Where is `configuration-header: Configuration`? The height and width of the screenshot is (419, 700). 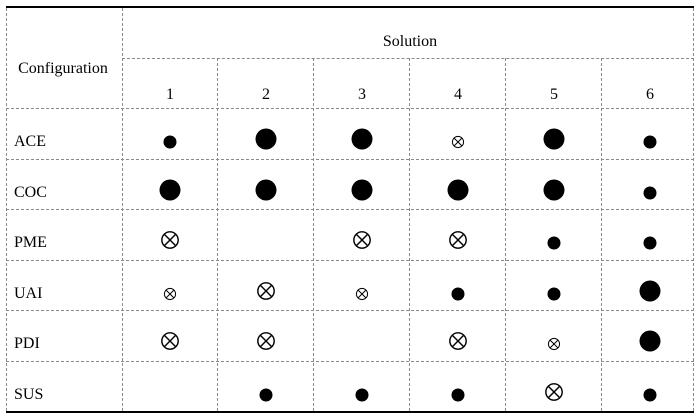
configuration-header: Configuration is located at coordinates (63, 68).